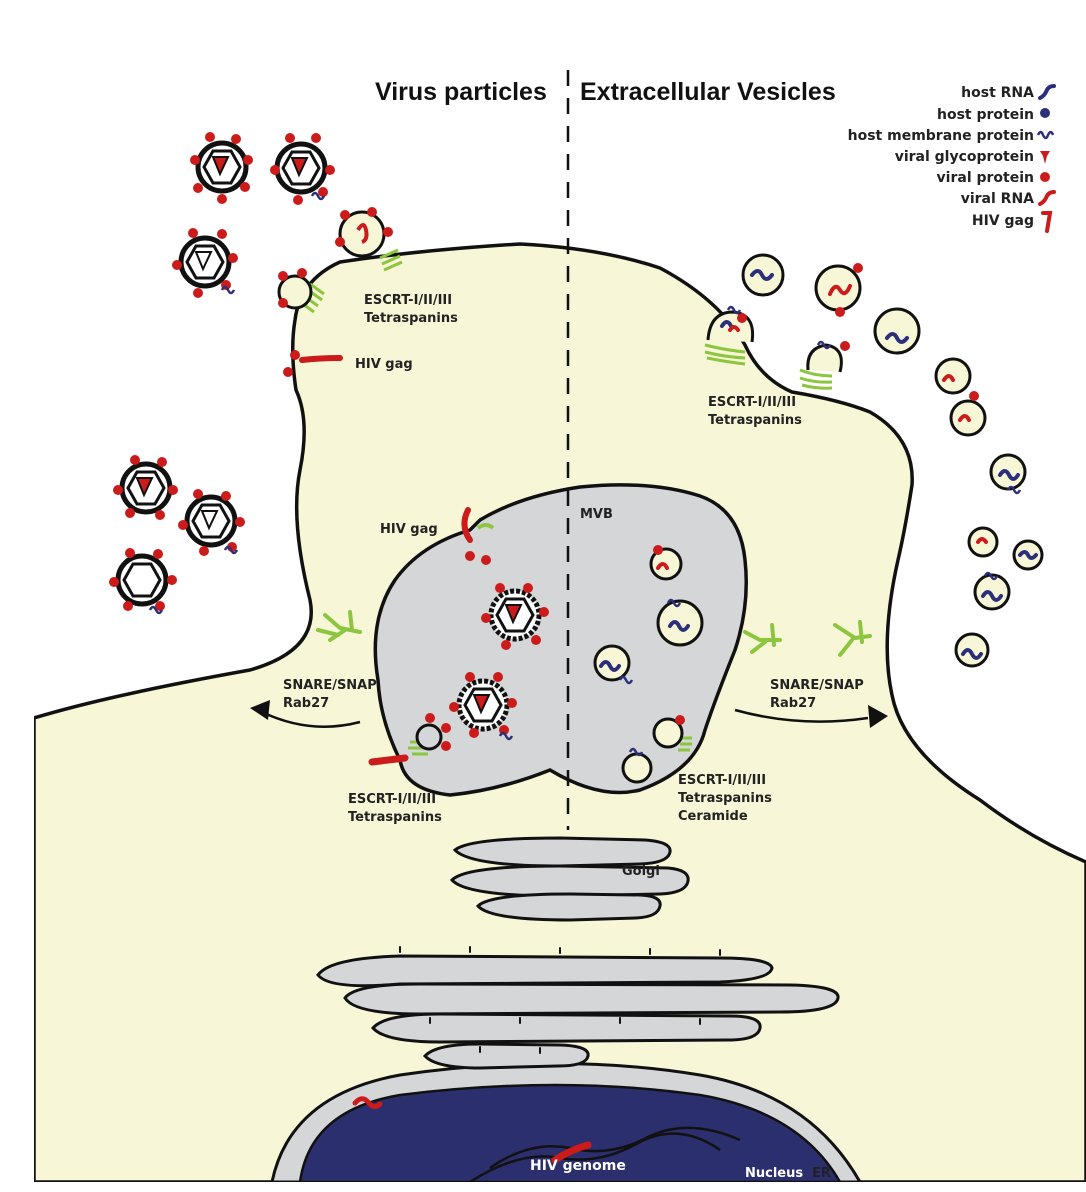 The image size is (1086, 1192). What do you see at coordinates (569, 879) in the screenshot?
I see `golgi-apparatus` at bounding box center [569, 879].